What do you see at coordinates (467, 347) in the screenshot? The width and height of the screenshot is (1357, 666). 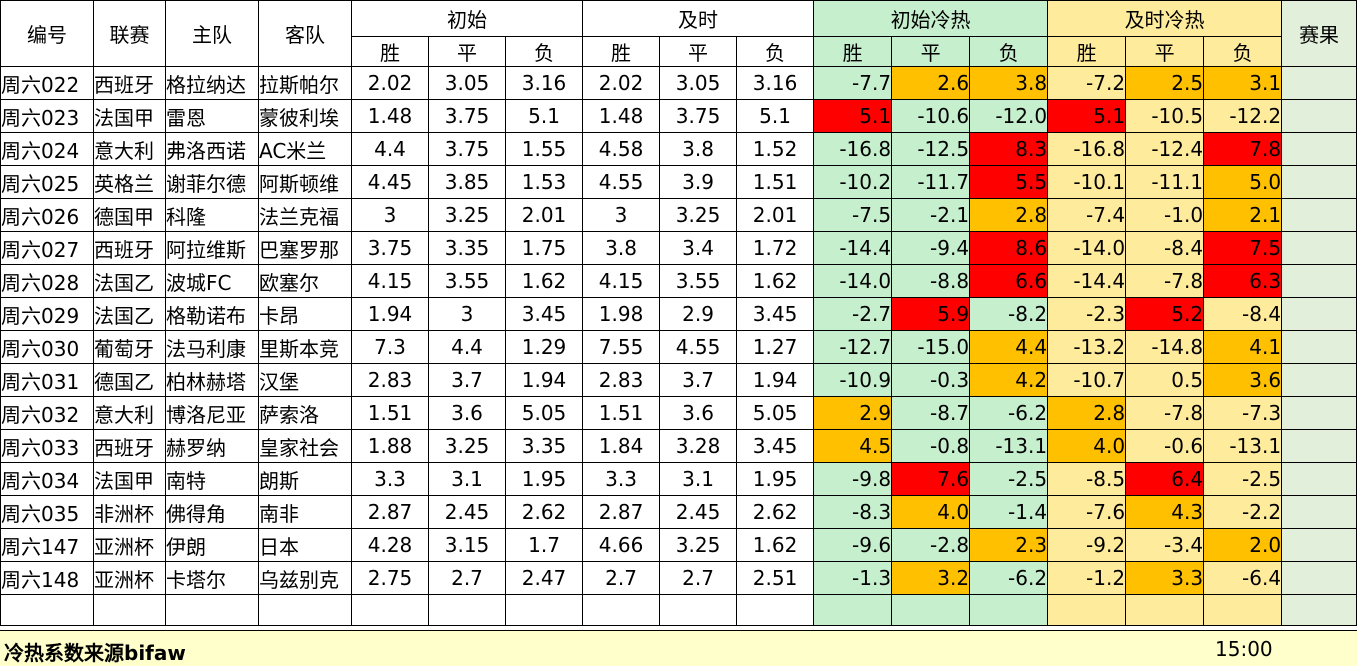 I see `cell-initial-draw: 4.4` at bounding box center [467, 347].